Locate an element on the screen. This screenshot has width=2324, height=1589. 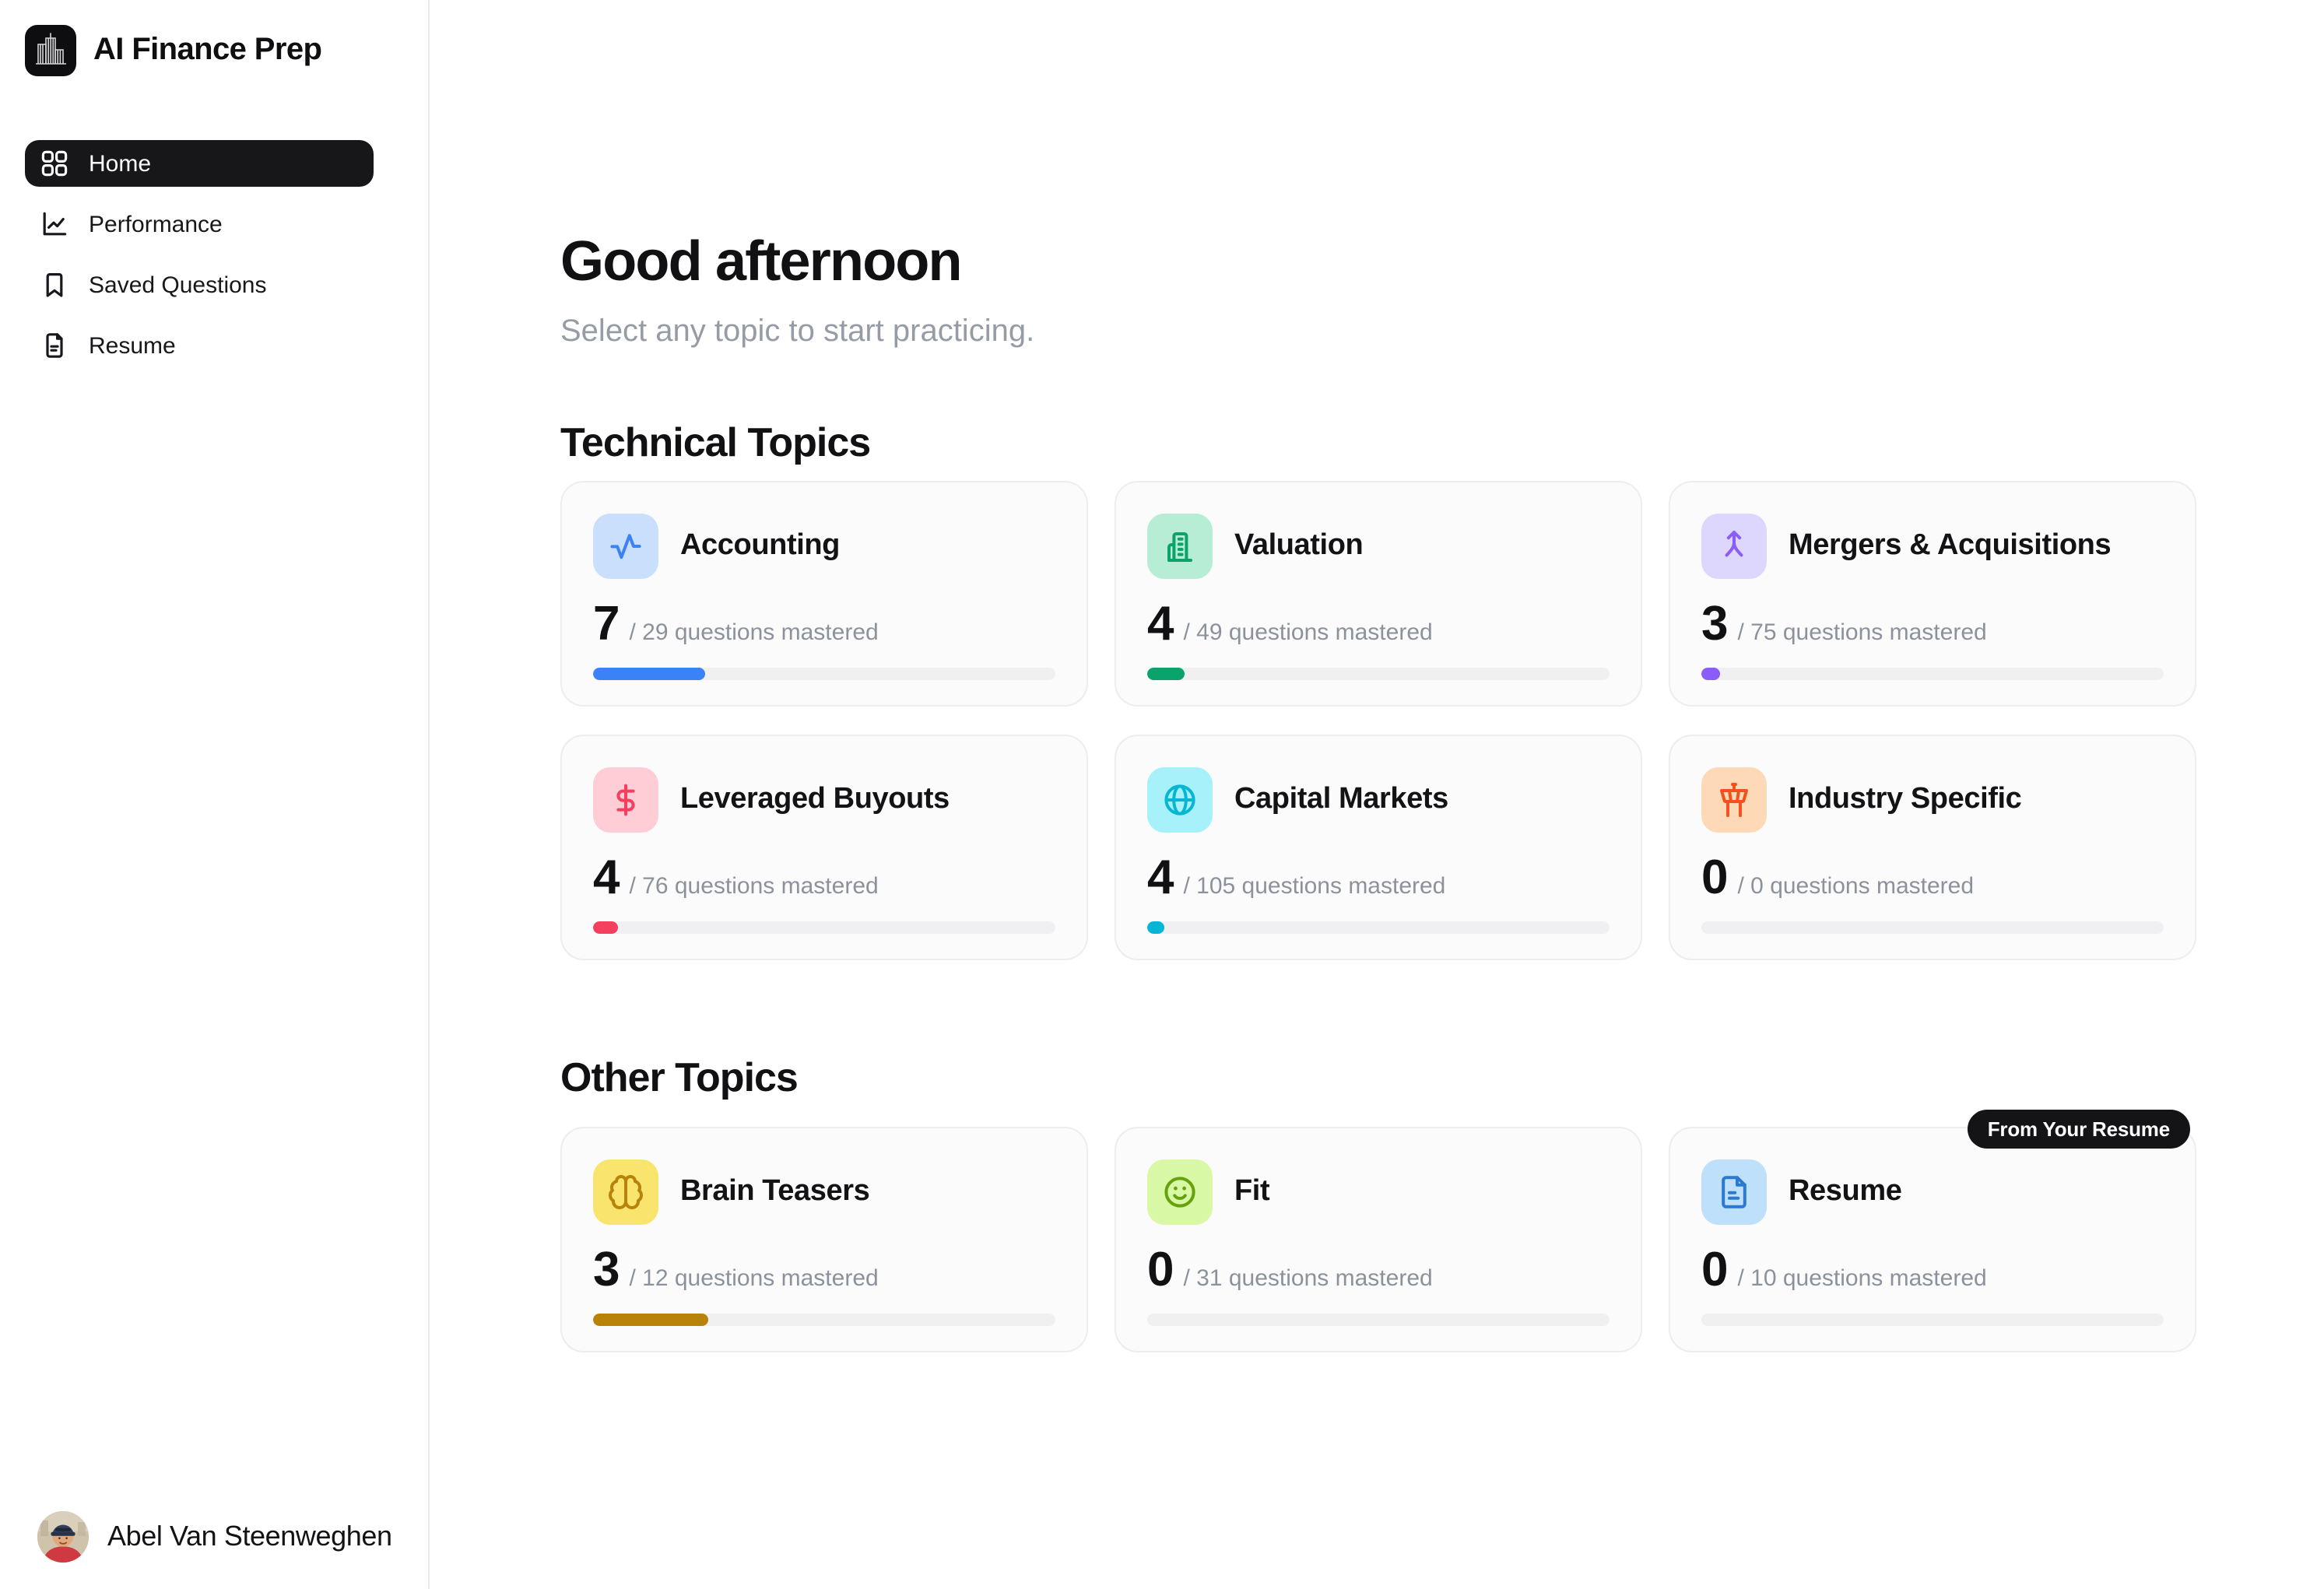
topic-title: Accounting is located at coordinates (760, 545).